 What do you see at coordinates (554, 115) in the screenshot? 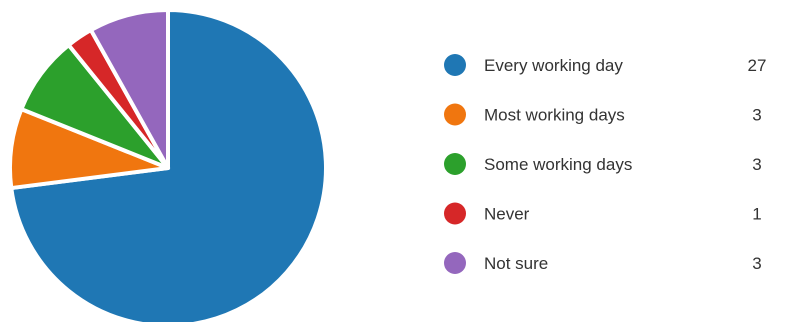
I see `legend-label: Most working days` at bounding box center [554, 115].